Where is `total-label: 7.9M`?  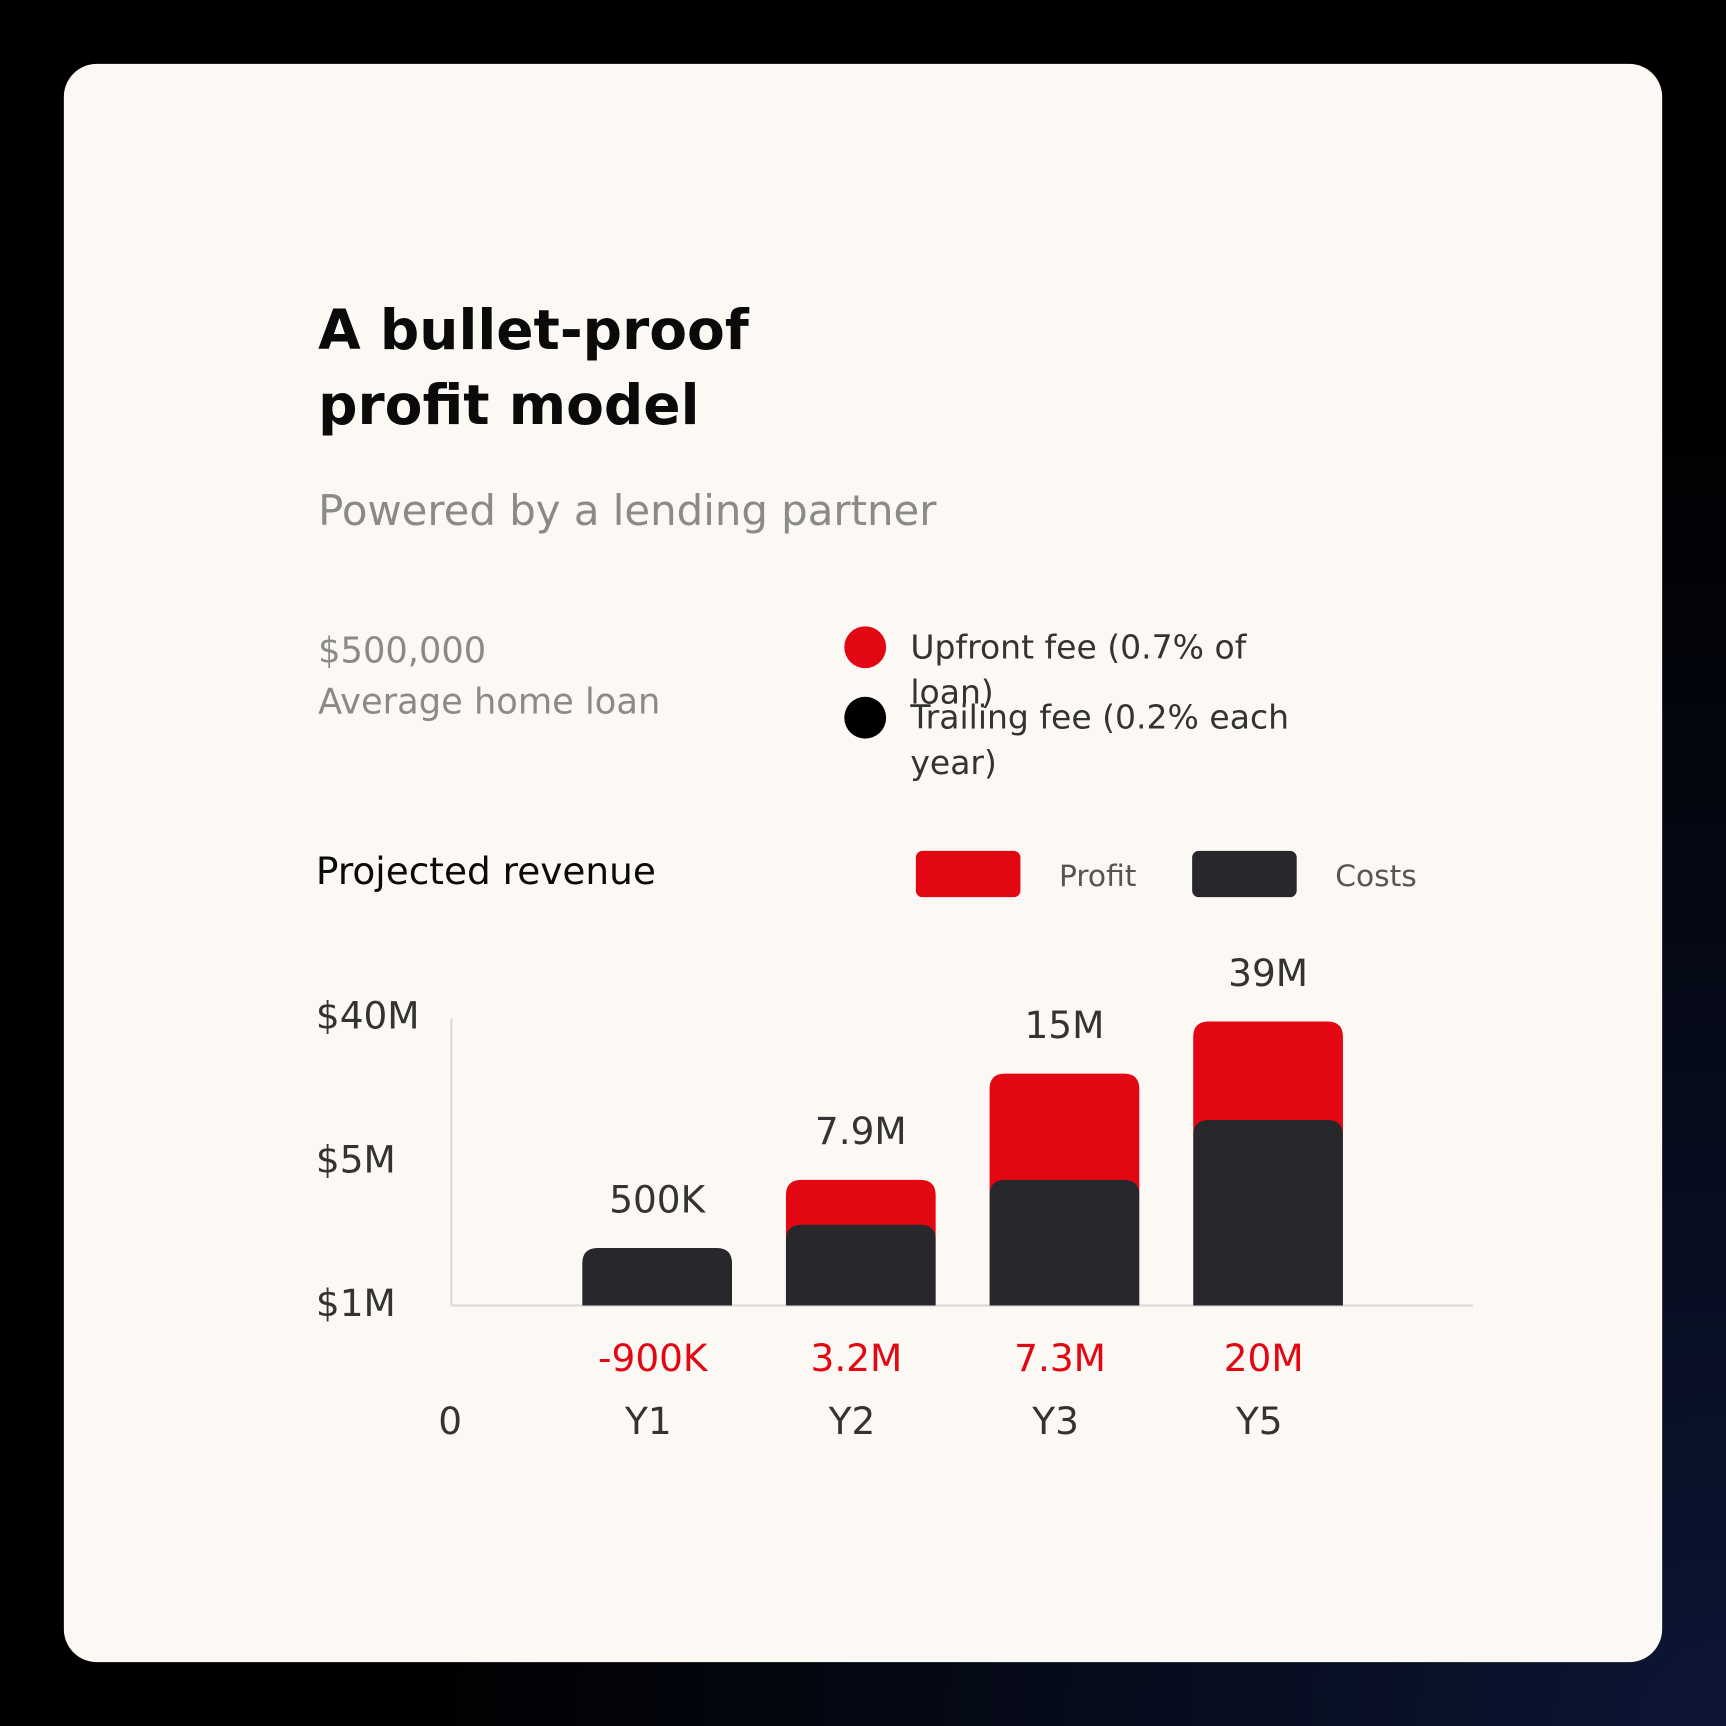
total-label: 7.9M is located at coordinates (861, 1131).